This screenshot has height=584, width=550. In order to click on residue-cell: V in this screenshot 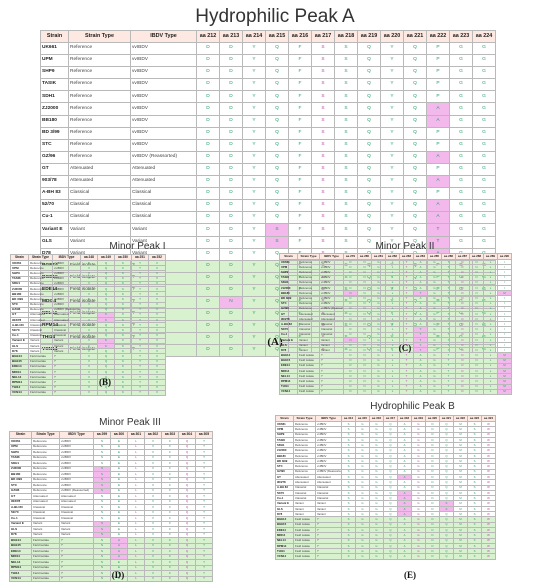, I will do `click(153, 578)`.